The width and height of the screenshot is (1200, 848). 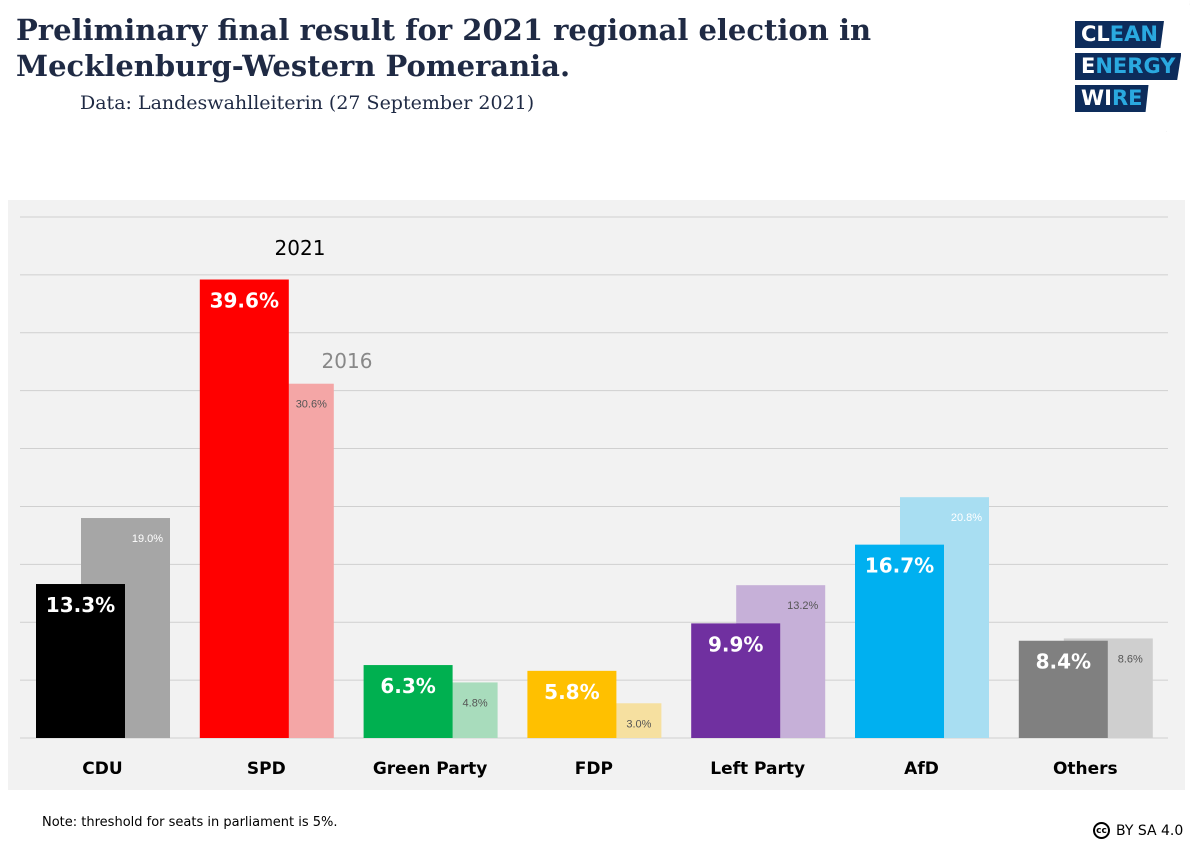 What do you see at coordinates (147, 539) in the screenshot?
I see `data-label-2016: 19.0%` at bounding box center [147, 539].